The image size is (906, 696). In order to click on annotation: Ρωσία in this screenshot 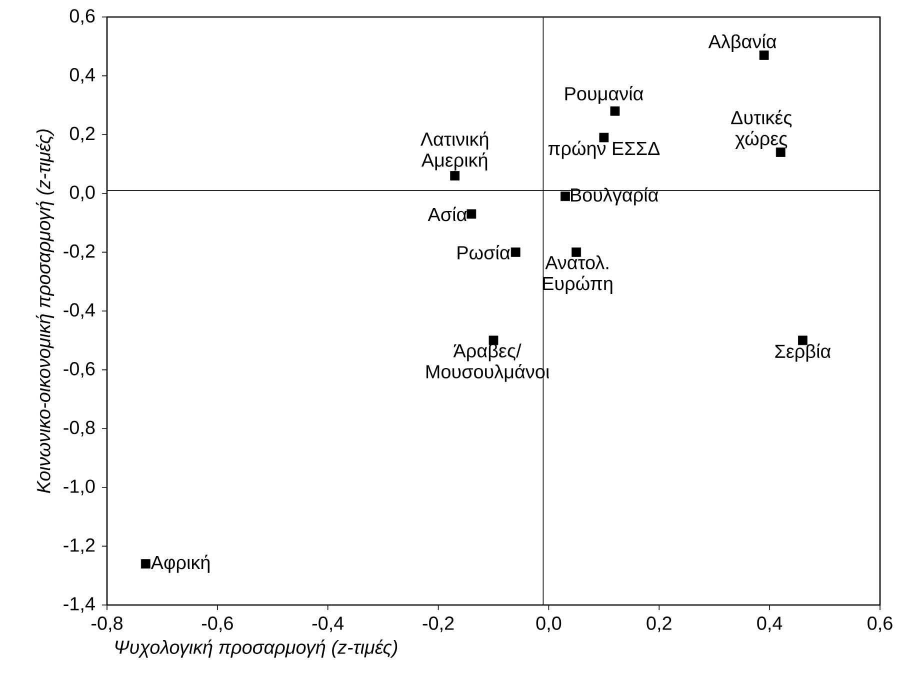, I will do `click(484, 252)`.